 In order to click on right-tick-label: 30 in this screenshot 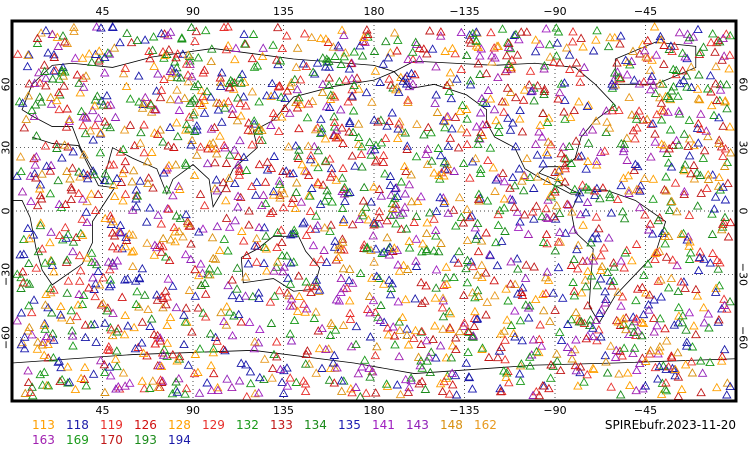, I will do `click(743, 148)`.